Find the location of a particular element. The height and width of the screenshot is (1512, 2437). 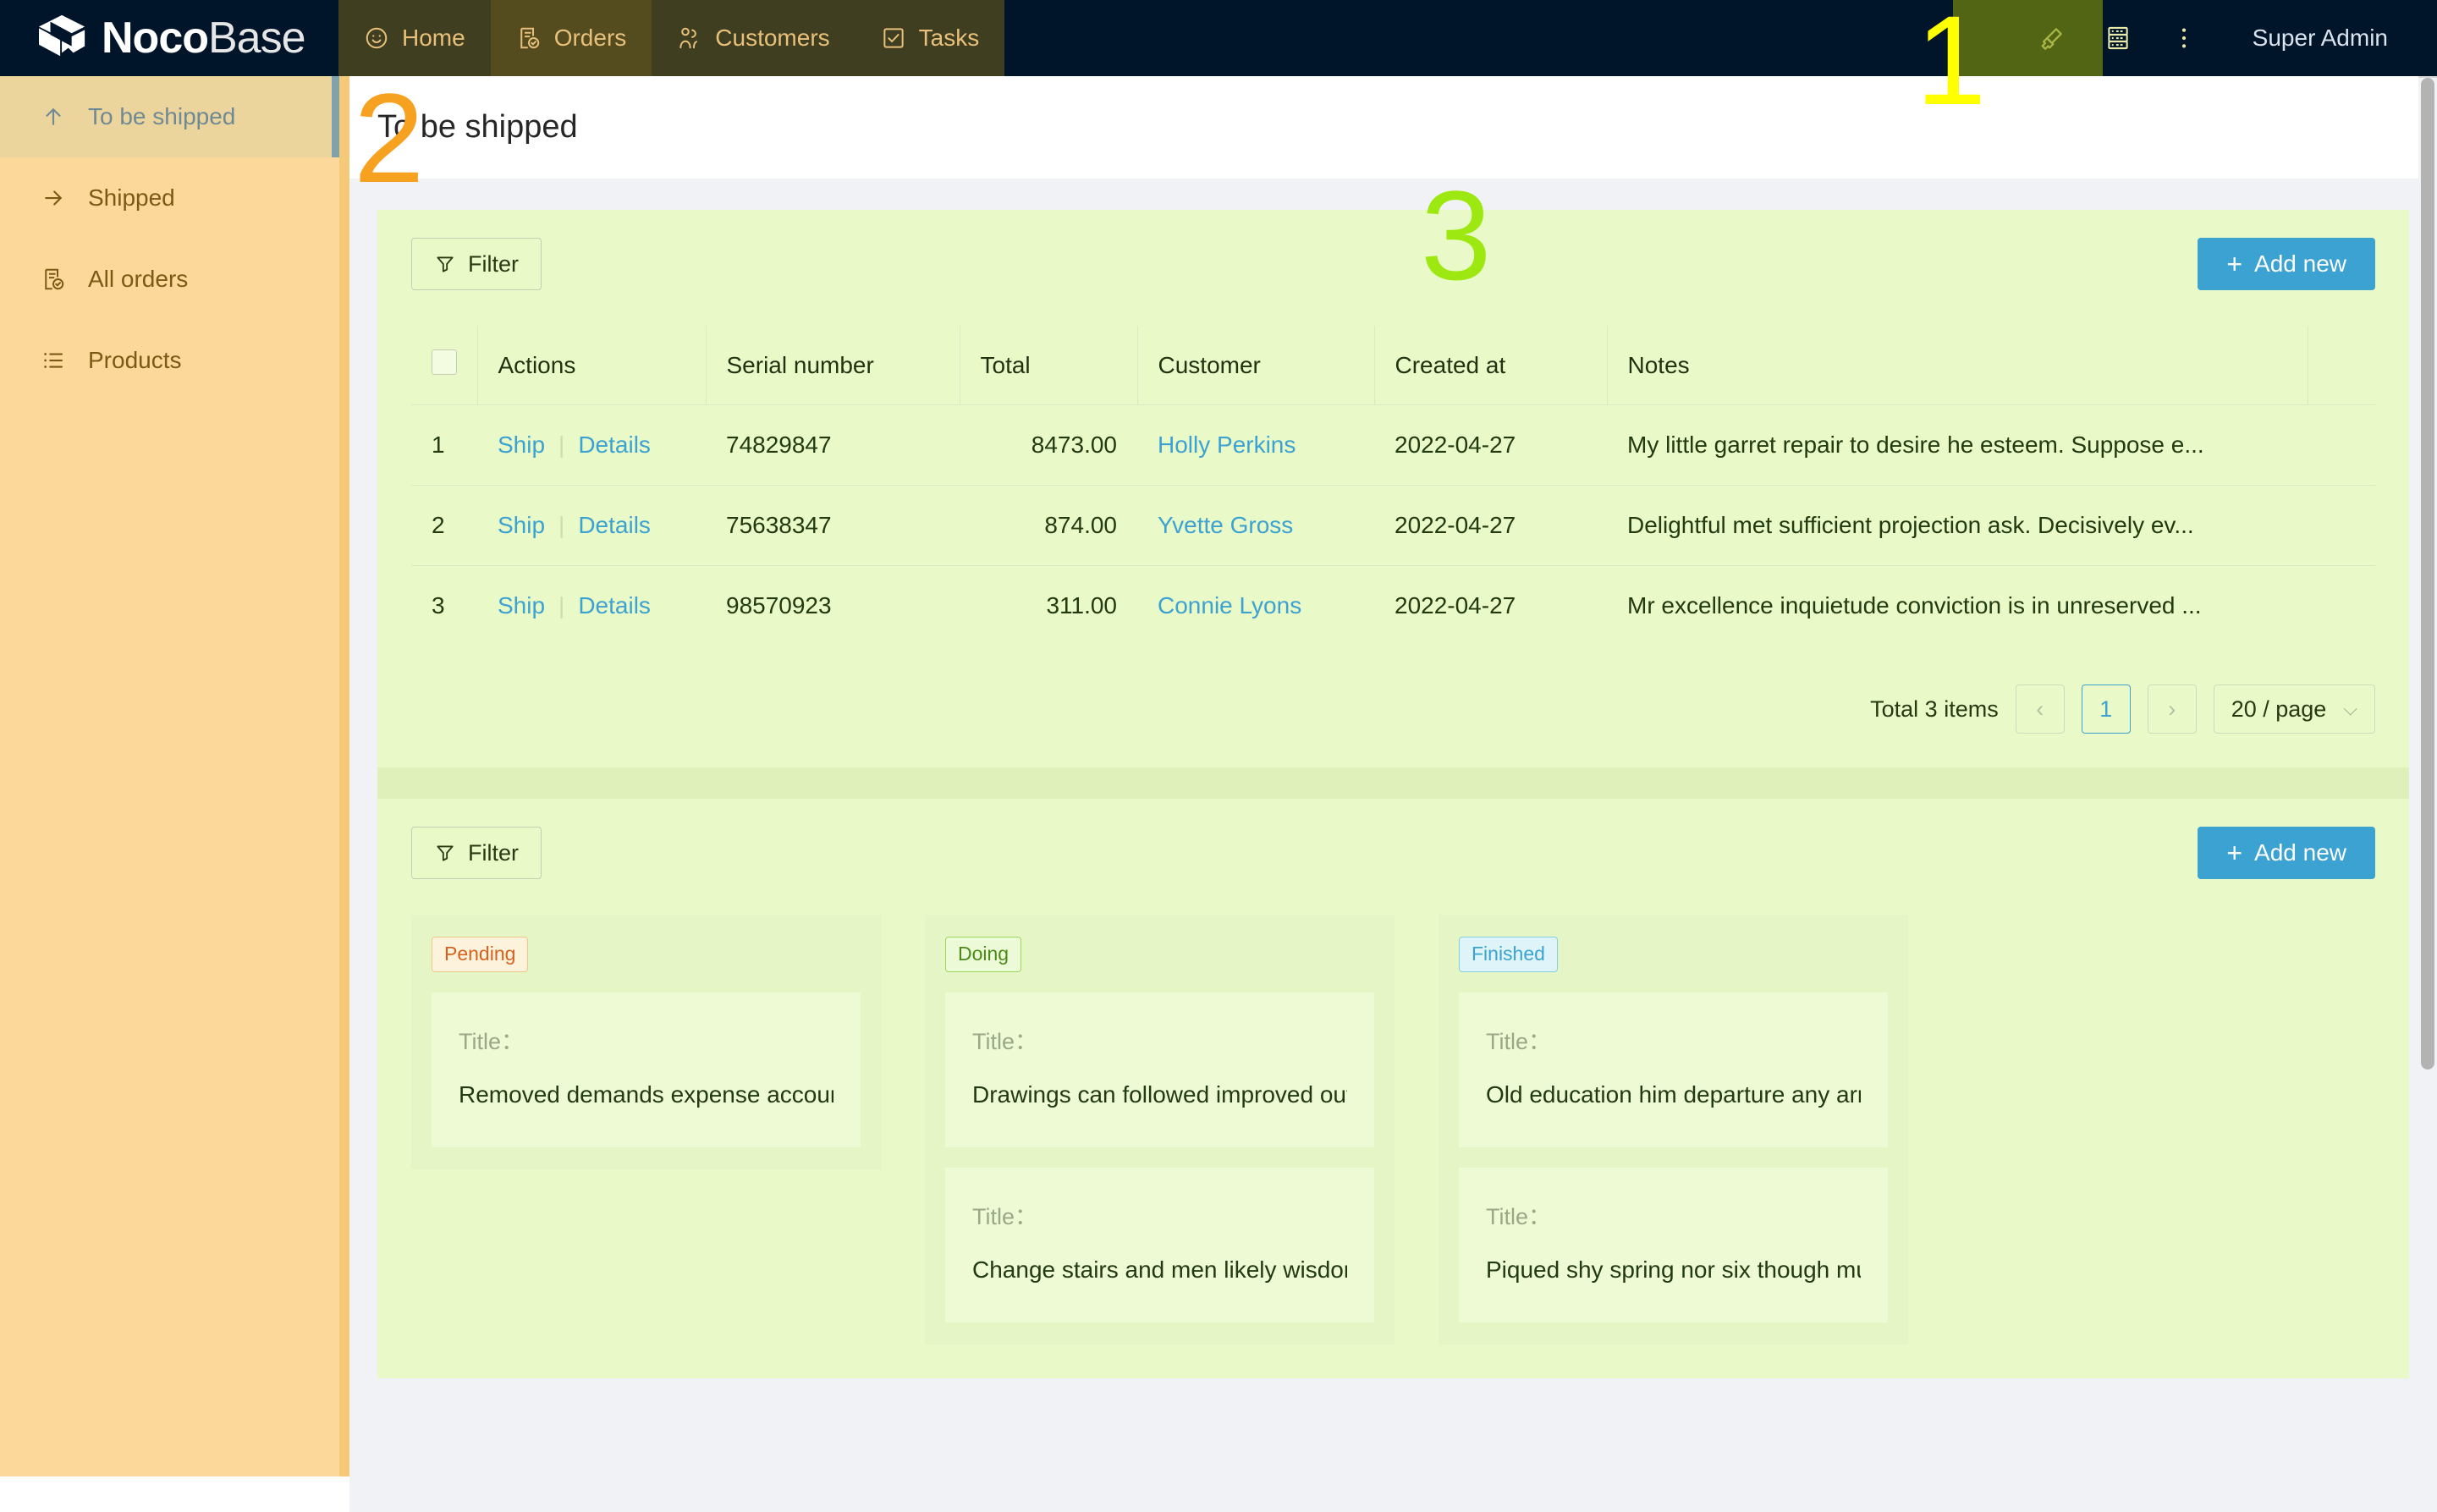

scrollbar-thumb is located at coordinates (2427, 574).